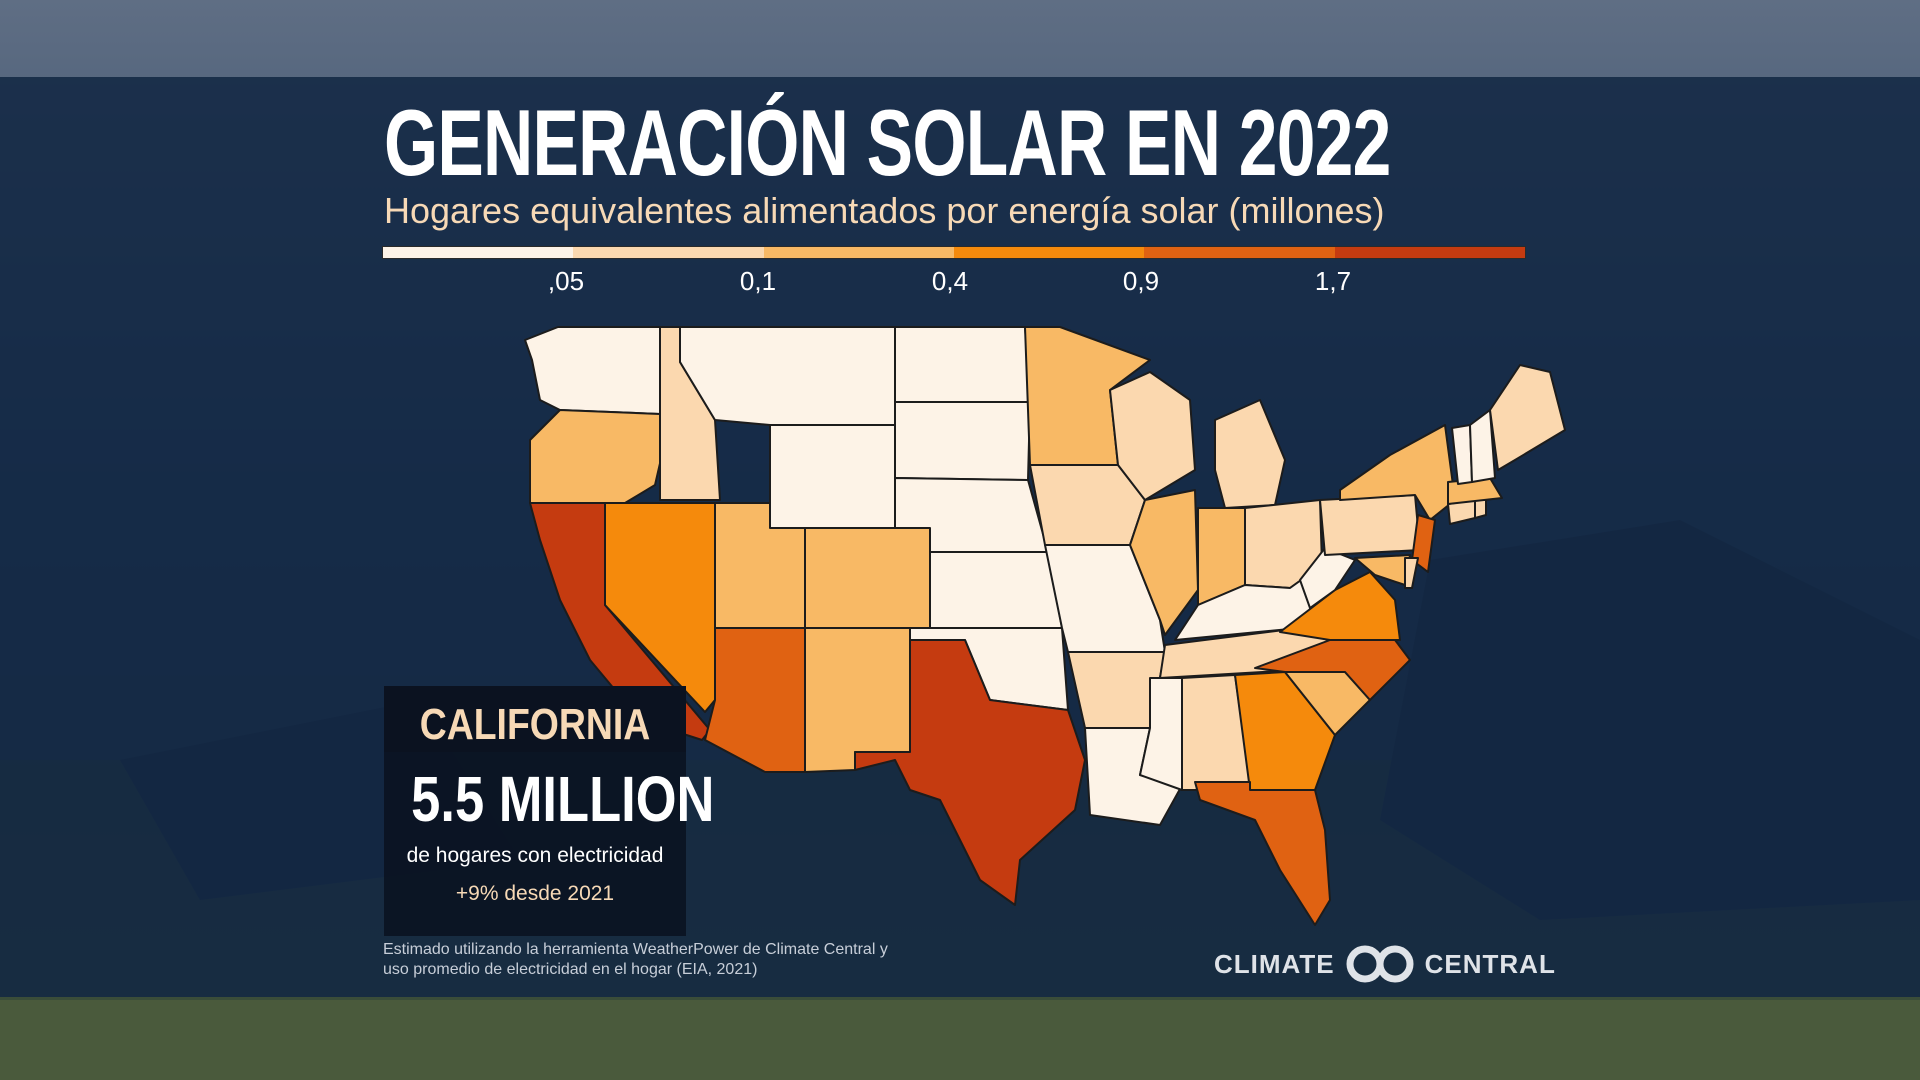 This screenshot has height=1080, width=1920. I want to click on state-georgia, so click(1285, 731).